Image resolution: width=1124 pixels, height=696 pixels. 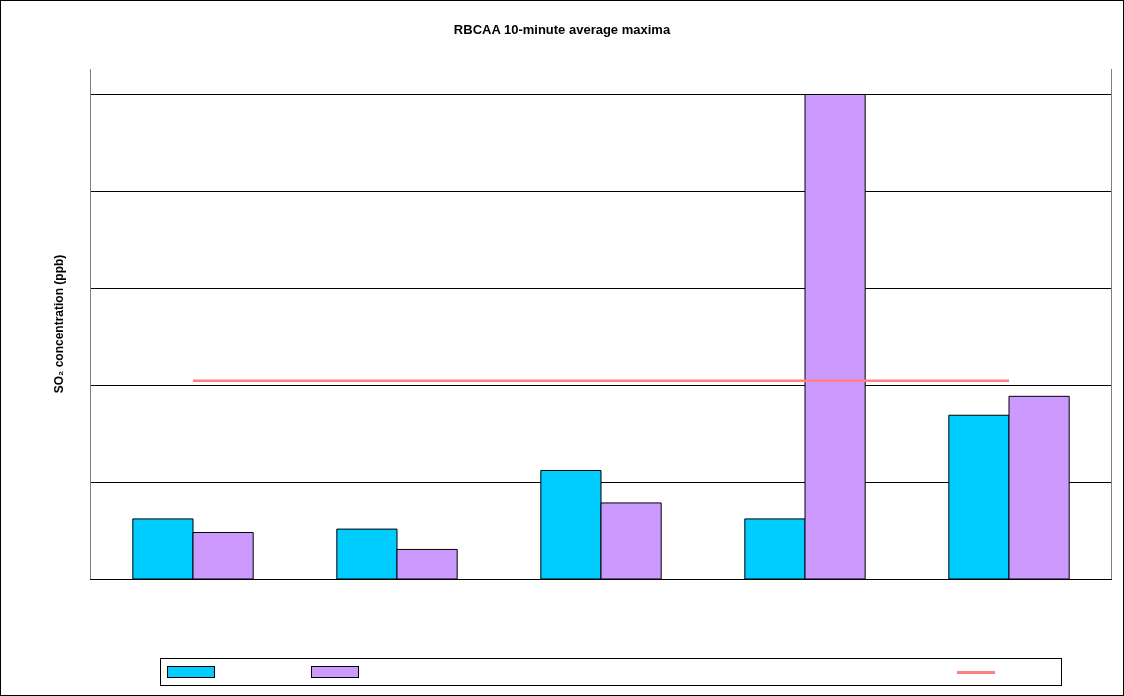 I want to click on chart-title: RBCAA 10-minute average maxima, so click(x=562, y=30).